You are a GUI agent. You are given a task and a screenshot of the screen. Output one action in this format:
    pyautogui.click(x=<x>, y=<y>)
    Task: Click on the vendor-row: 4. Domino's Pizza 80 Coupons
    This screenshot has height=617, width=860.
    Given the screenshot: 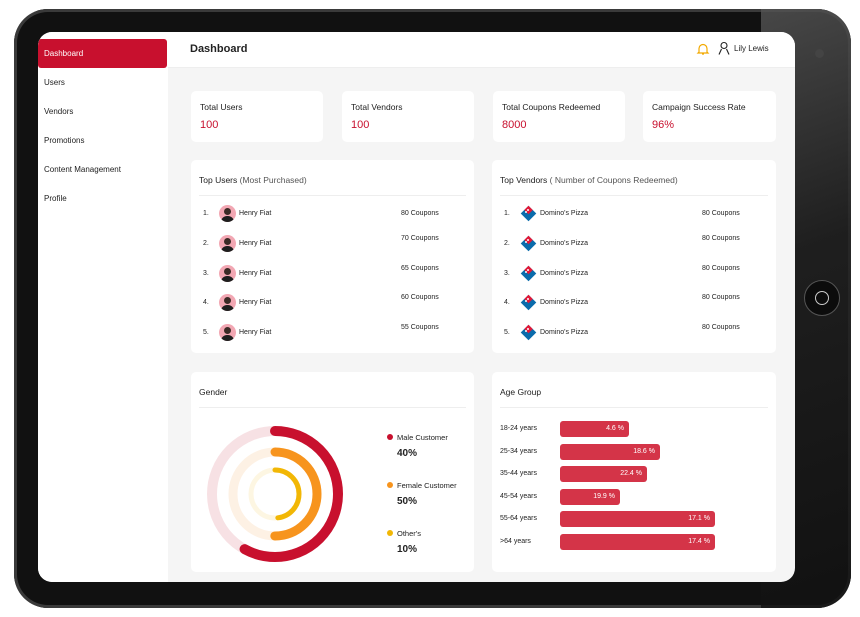 What is the action you would take?
    pyautogui.click(x=640, y=303)
    